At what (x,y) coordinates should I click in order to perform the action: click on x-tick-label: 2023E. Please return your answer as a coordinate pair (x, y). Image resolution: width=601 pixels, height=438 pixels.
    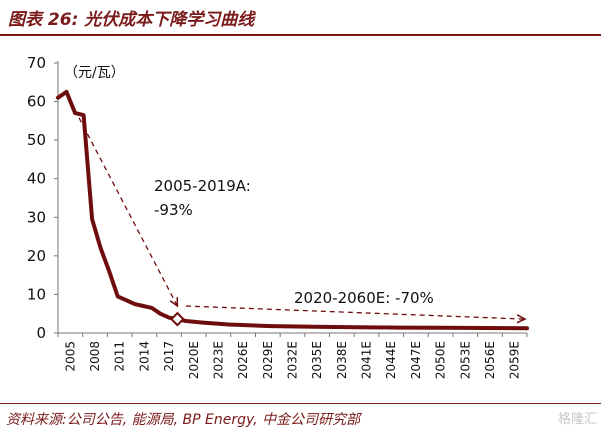
    Looking at the image, I should click on (218, 360).